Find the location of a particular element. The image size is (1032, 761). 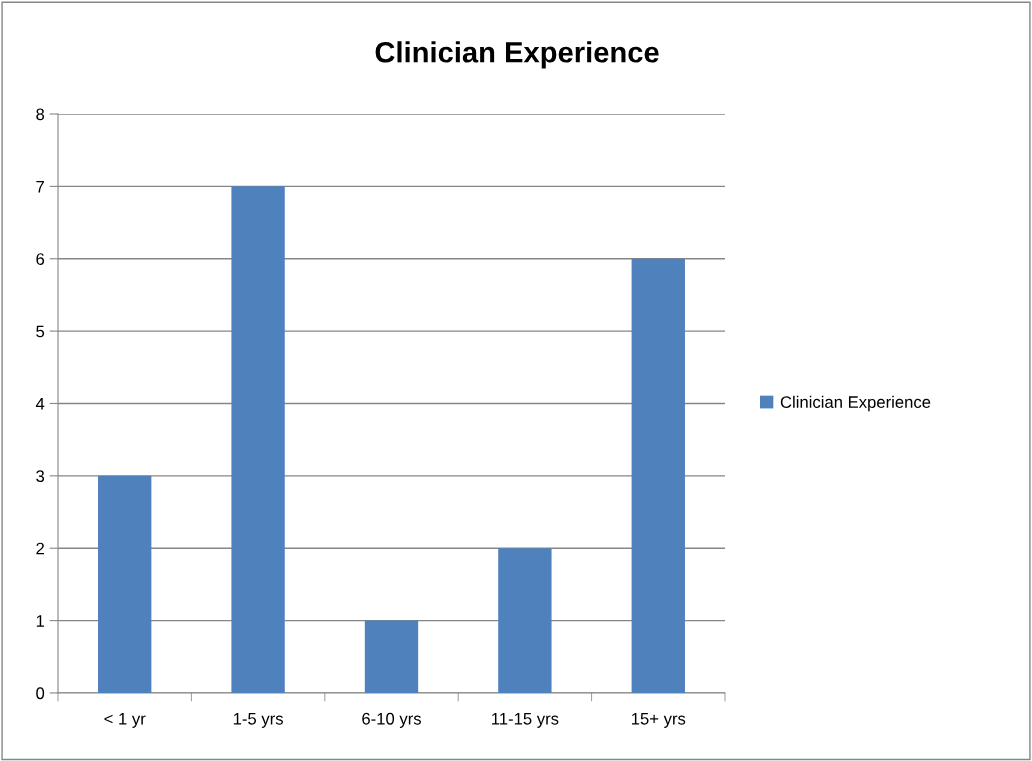

x-tick-label: 11-15 yrs is located at coordinates (525, 720).